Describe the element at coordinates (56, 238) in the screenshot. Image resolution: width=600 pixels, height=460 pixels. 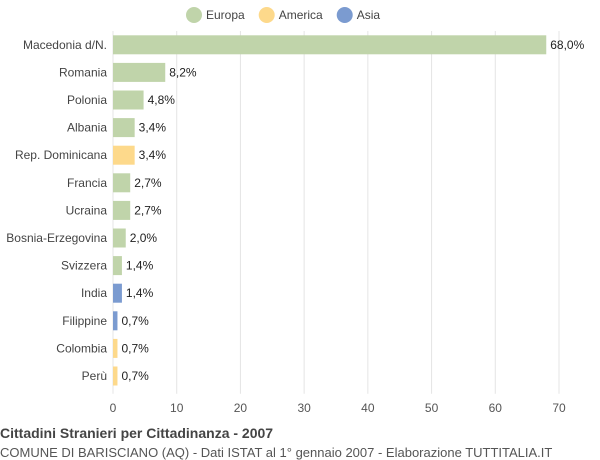
I see `category-label-bosnia-erzegovina: Bosnia-Erzegovina` at that location.